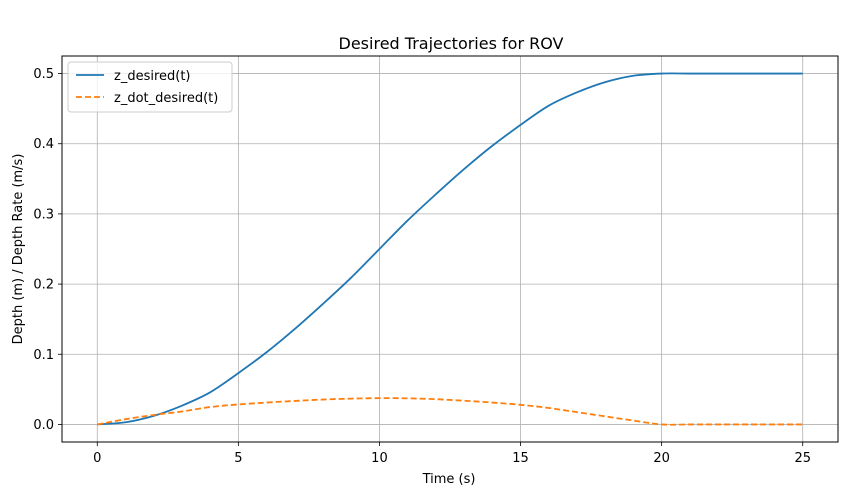 The image size is (868, 495). What do you see at coordinates (449, 479) in the screenshot?
I see `x-axis-label: Time (s)` at bounding box center [449, 479].